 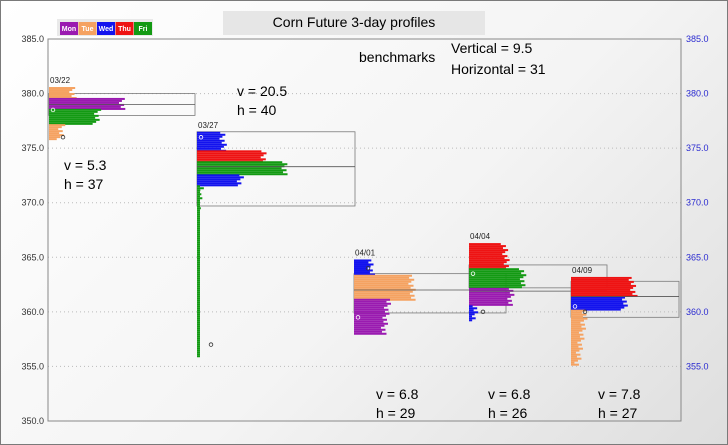 I want to click on profile-h-label: h = 26, so click(x=508, y=413).